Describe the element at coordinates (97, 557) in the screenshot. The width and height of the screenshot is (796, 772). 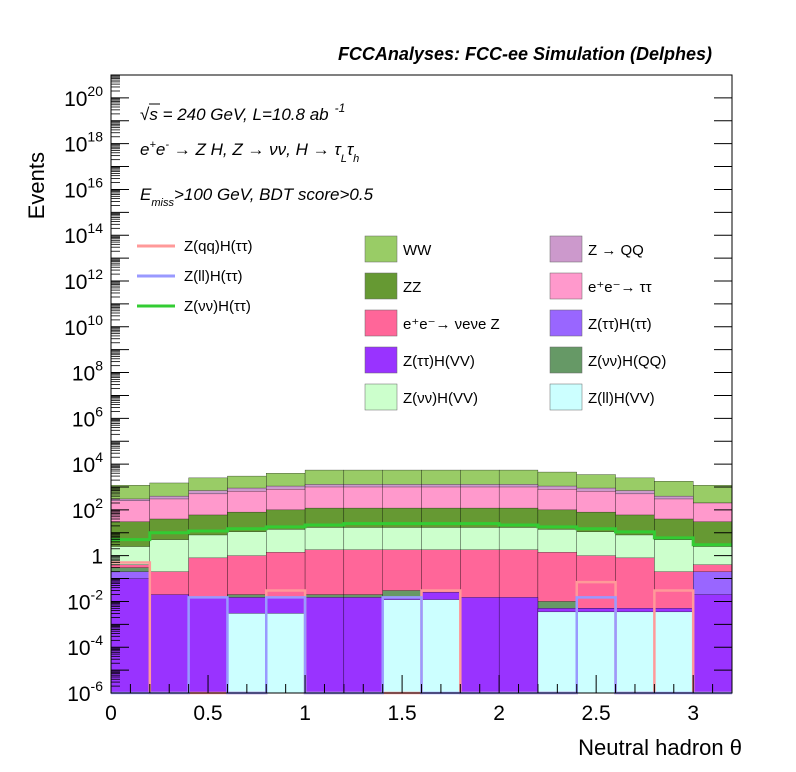
I see `y-tick-label: 1` at that location.